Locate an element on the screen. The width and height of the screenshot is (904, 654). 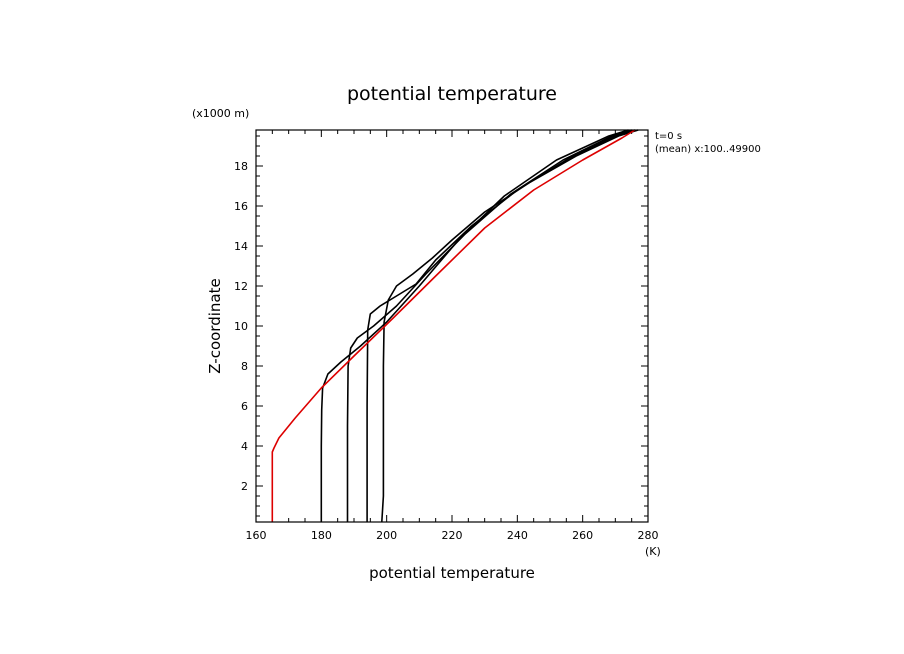
y-tick-label: 6 is located at coordinates (244, 406).